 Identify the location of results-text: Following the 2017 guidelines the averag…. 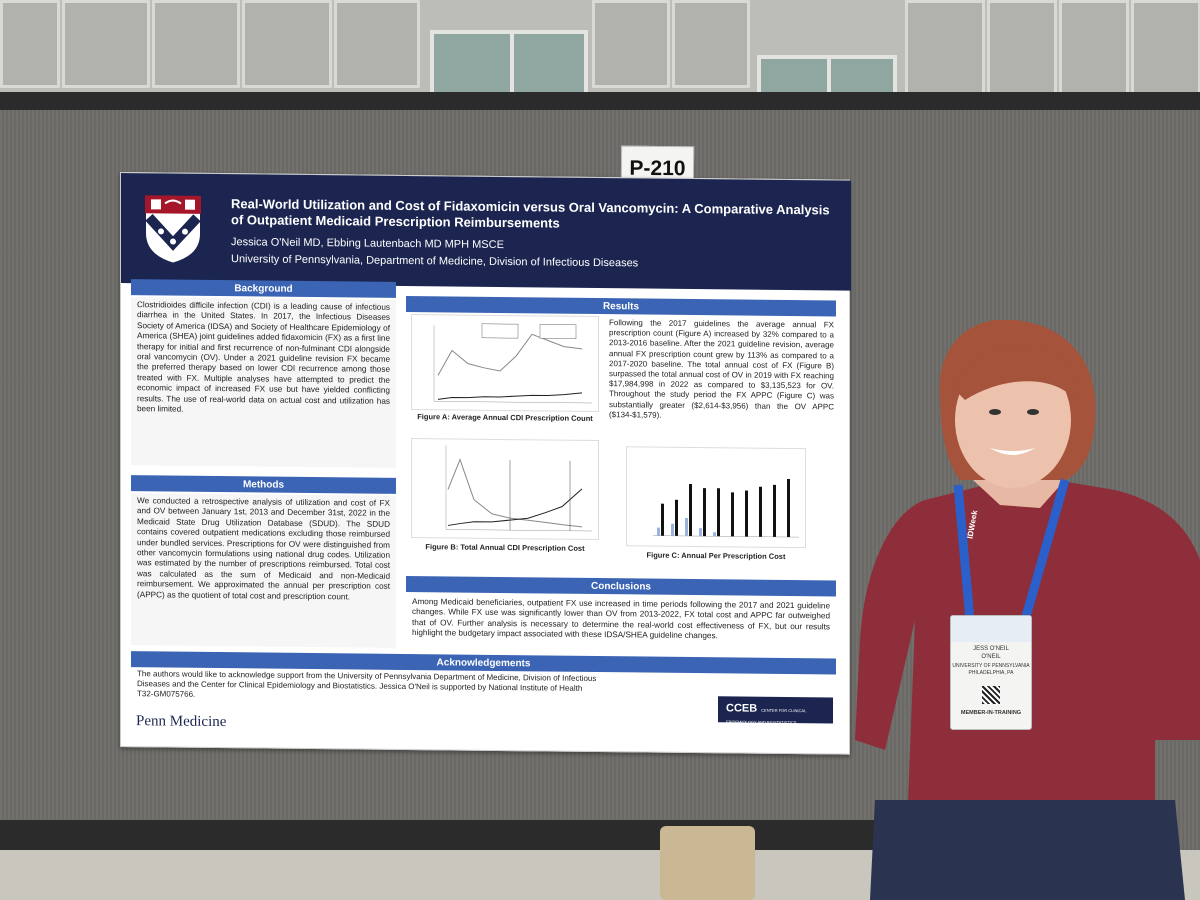
(721, 369).